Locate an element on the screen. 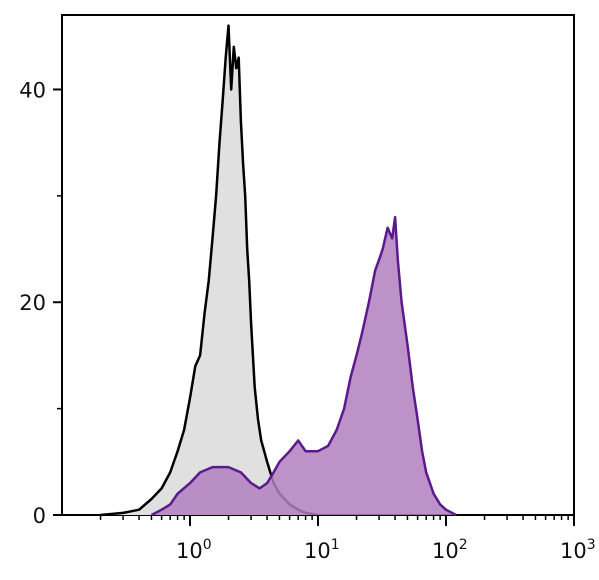 The height and width of the screenshot is (580, 599). y-tick-label: 40 is located at coordinates (32, 90).